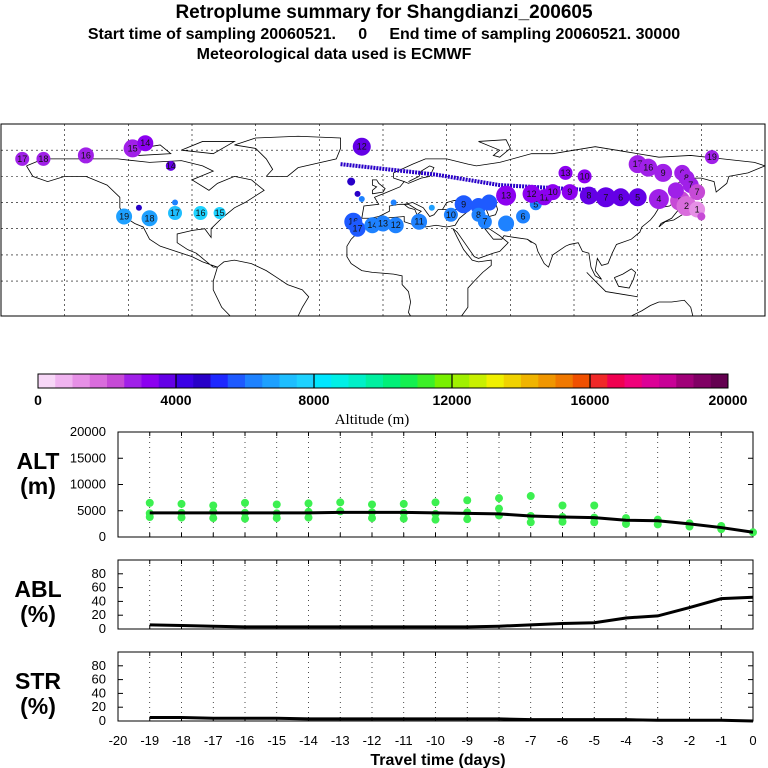 The width and height of the screenshot is (768, 768). What do you see at coordinates (620, 197) in the screenshot?
I see `plume-marker-day-label: 6` at bounding box center [620, 197].